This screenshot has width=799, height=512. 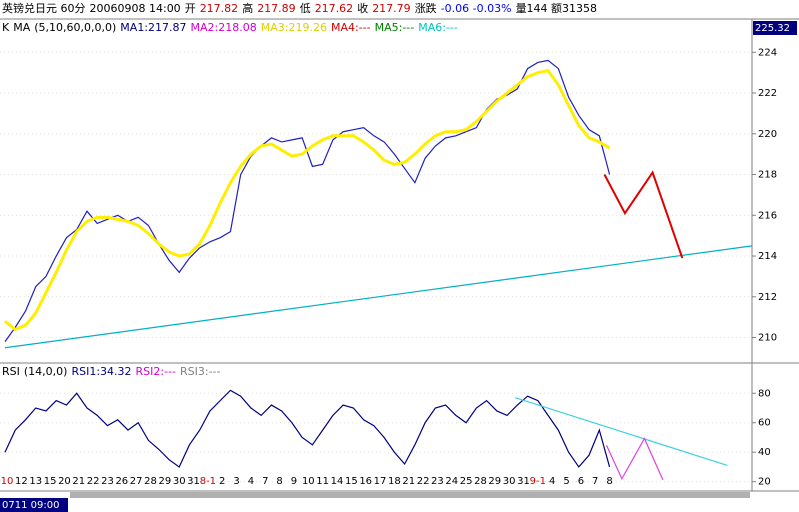 What do you see at coordinates (223, 27) in the screenshot?
I see `header-text: MA2:218.08` at bounding box center [223, 27].